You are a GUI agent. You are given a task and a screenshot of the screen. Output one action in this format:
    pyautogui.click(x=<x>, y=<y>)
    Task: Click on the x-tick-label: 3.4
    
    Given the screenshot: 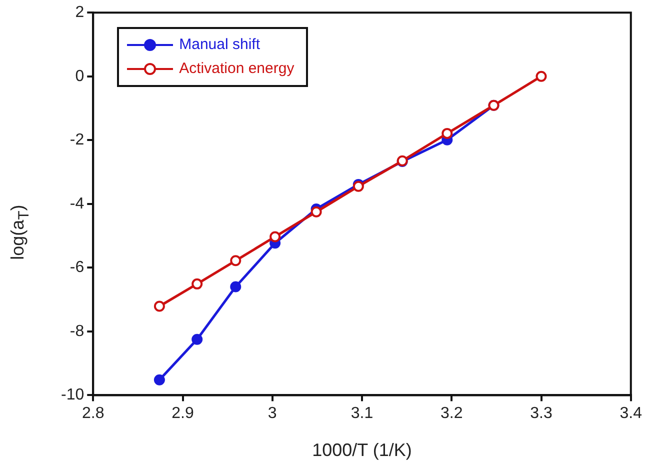 What is the action you would take?
    pyautogui.click(x=631, y=413)
    